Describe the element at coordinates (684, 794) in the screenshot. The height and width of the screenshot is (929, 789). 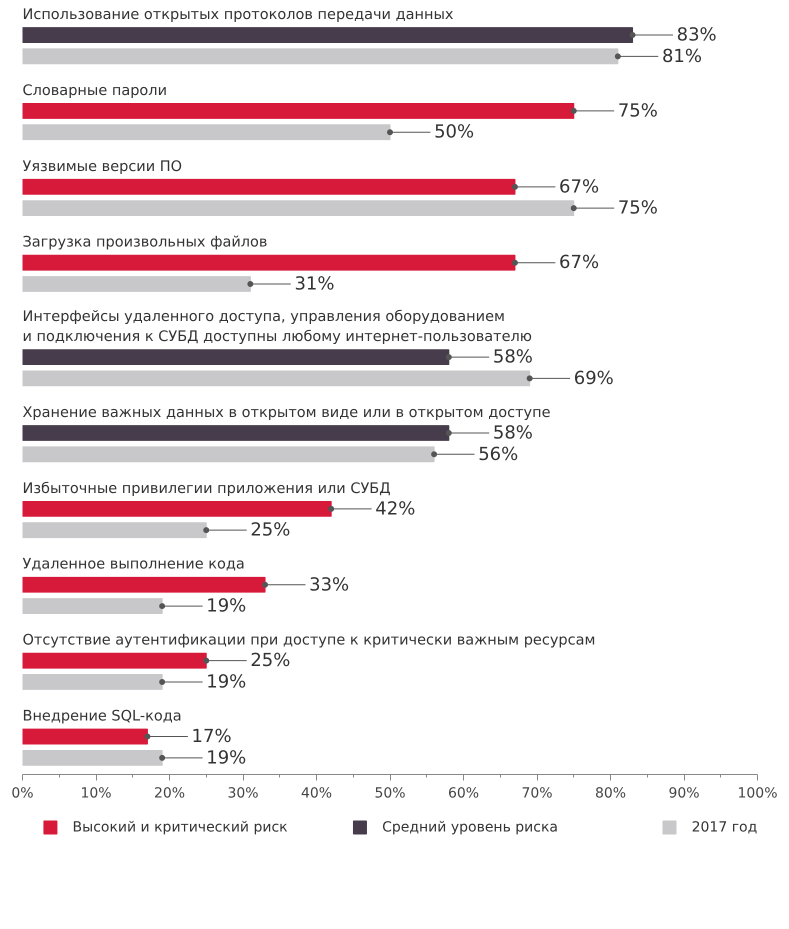
I see `x-tick-label: 90%` at that location.